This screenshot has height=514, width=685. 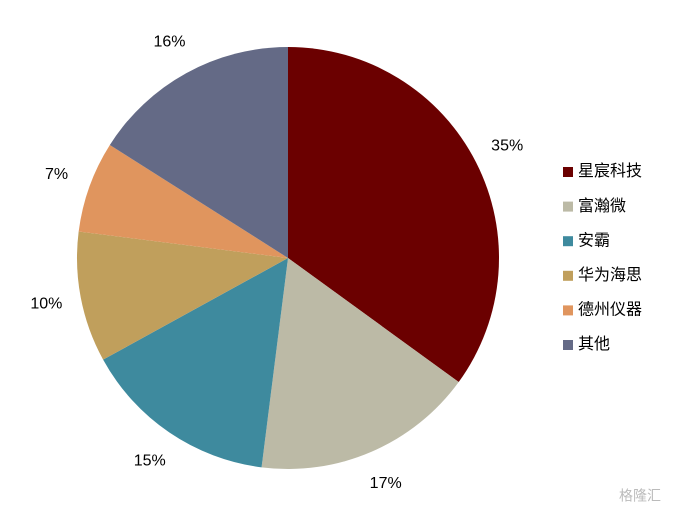 What do you see at coordinates (46, 303) in the screenshot?
I see `data-label: 10%` at bounding box center [46, 303].